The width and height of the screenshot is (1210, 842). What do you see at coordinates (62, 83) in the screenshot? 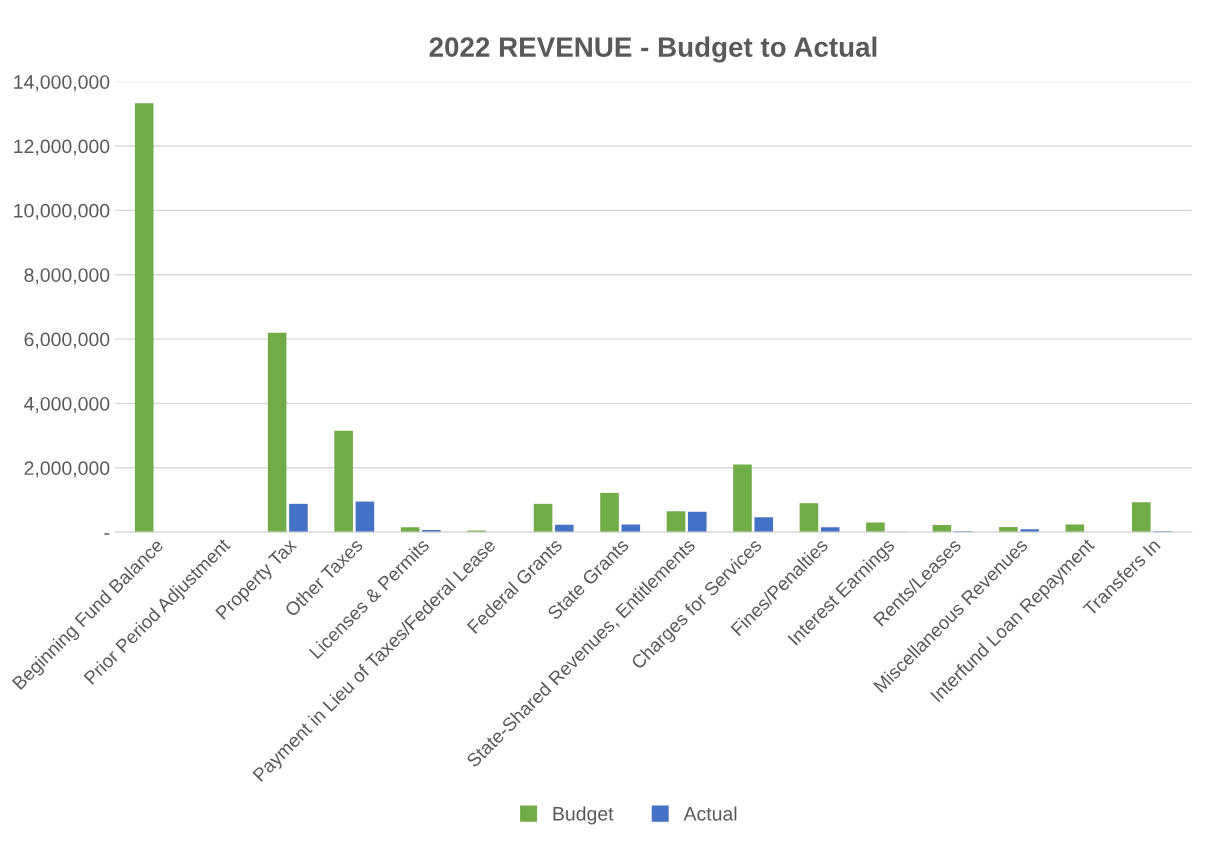
I see `y-tick-label: 14,000,000` at bounding box center [62, 83].